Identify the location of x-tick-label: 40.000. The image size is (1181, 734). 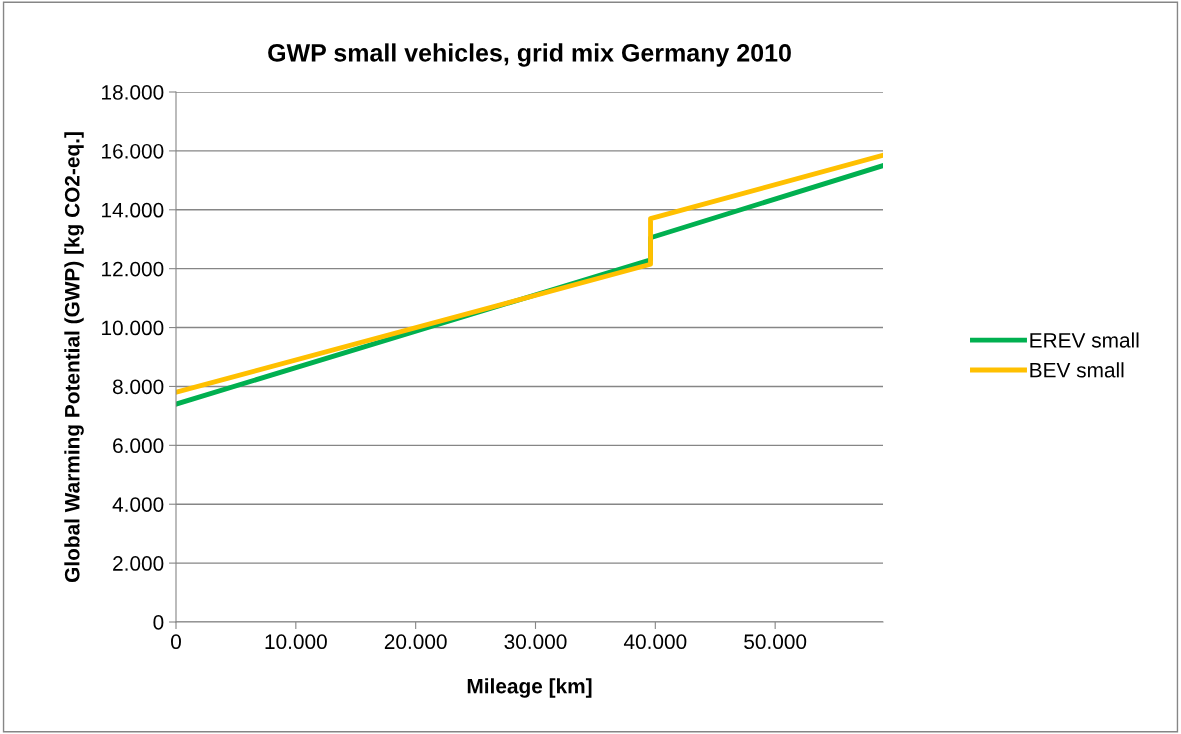
(655, 642).